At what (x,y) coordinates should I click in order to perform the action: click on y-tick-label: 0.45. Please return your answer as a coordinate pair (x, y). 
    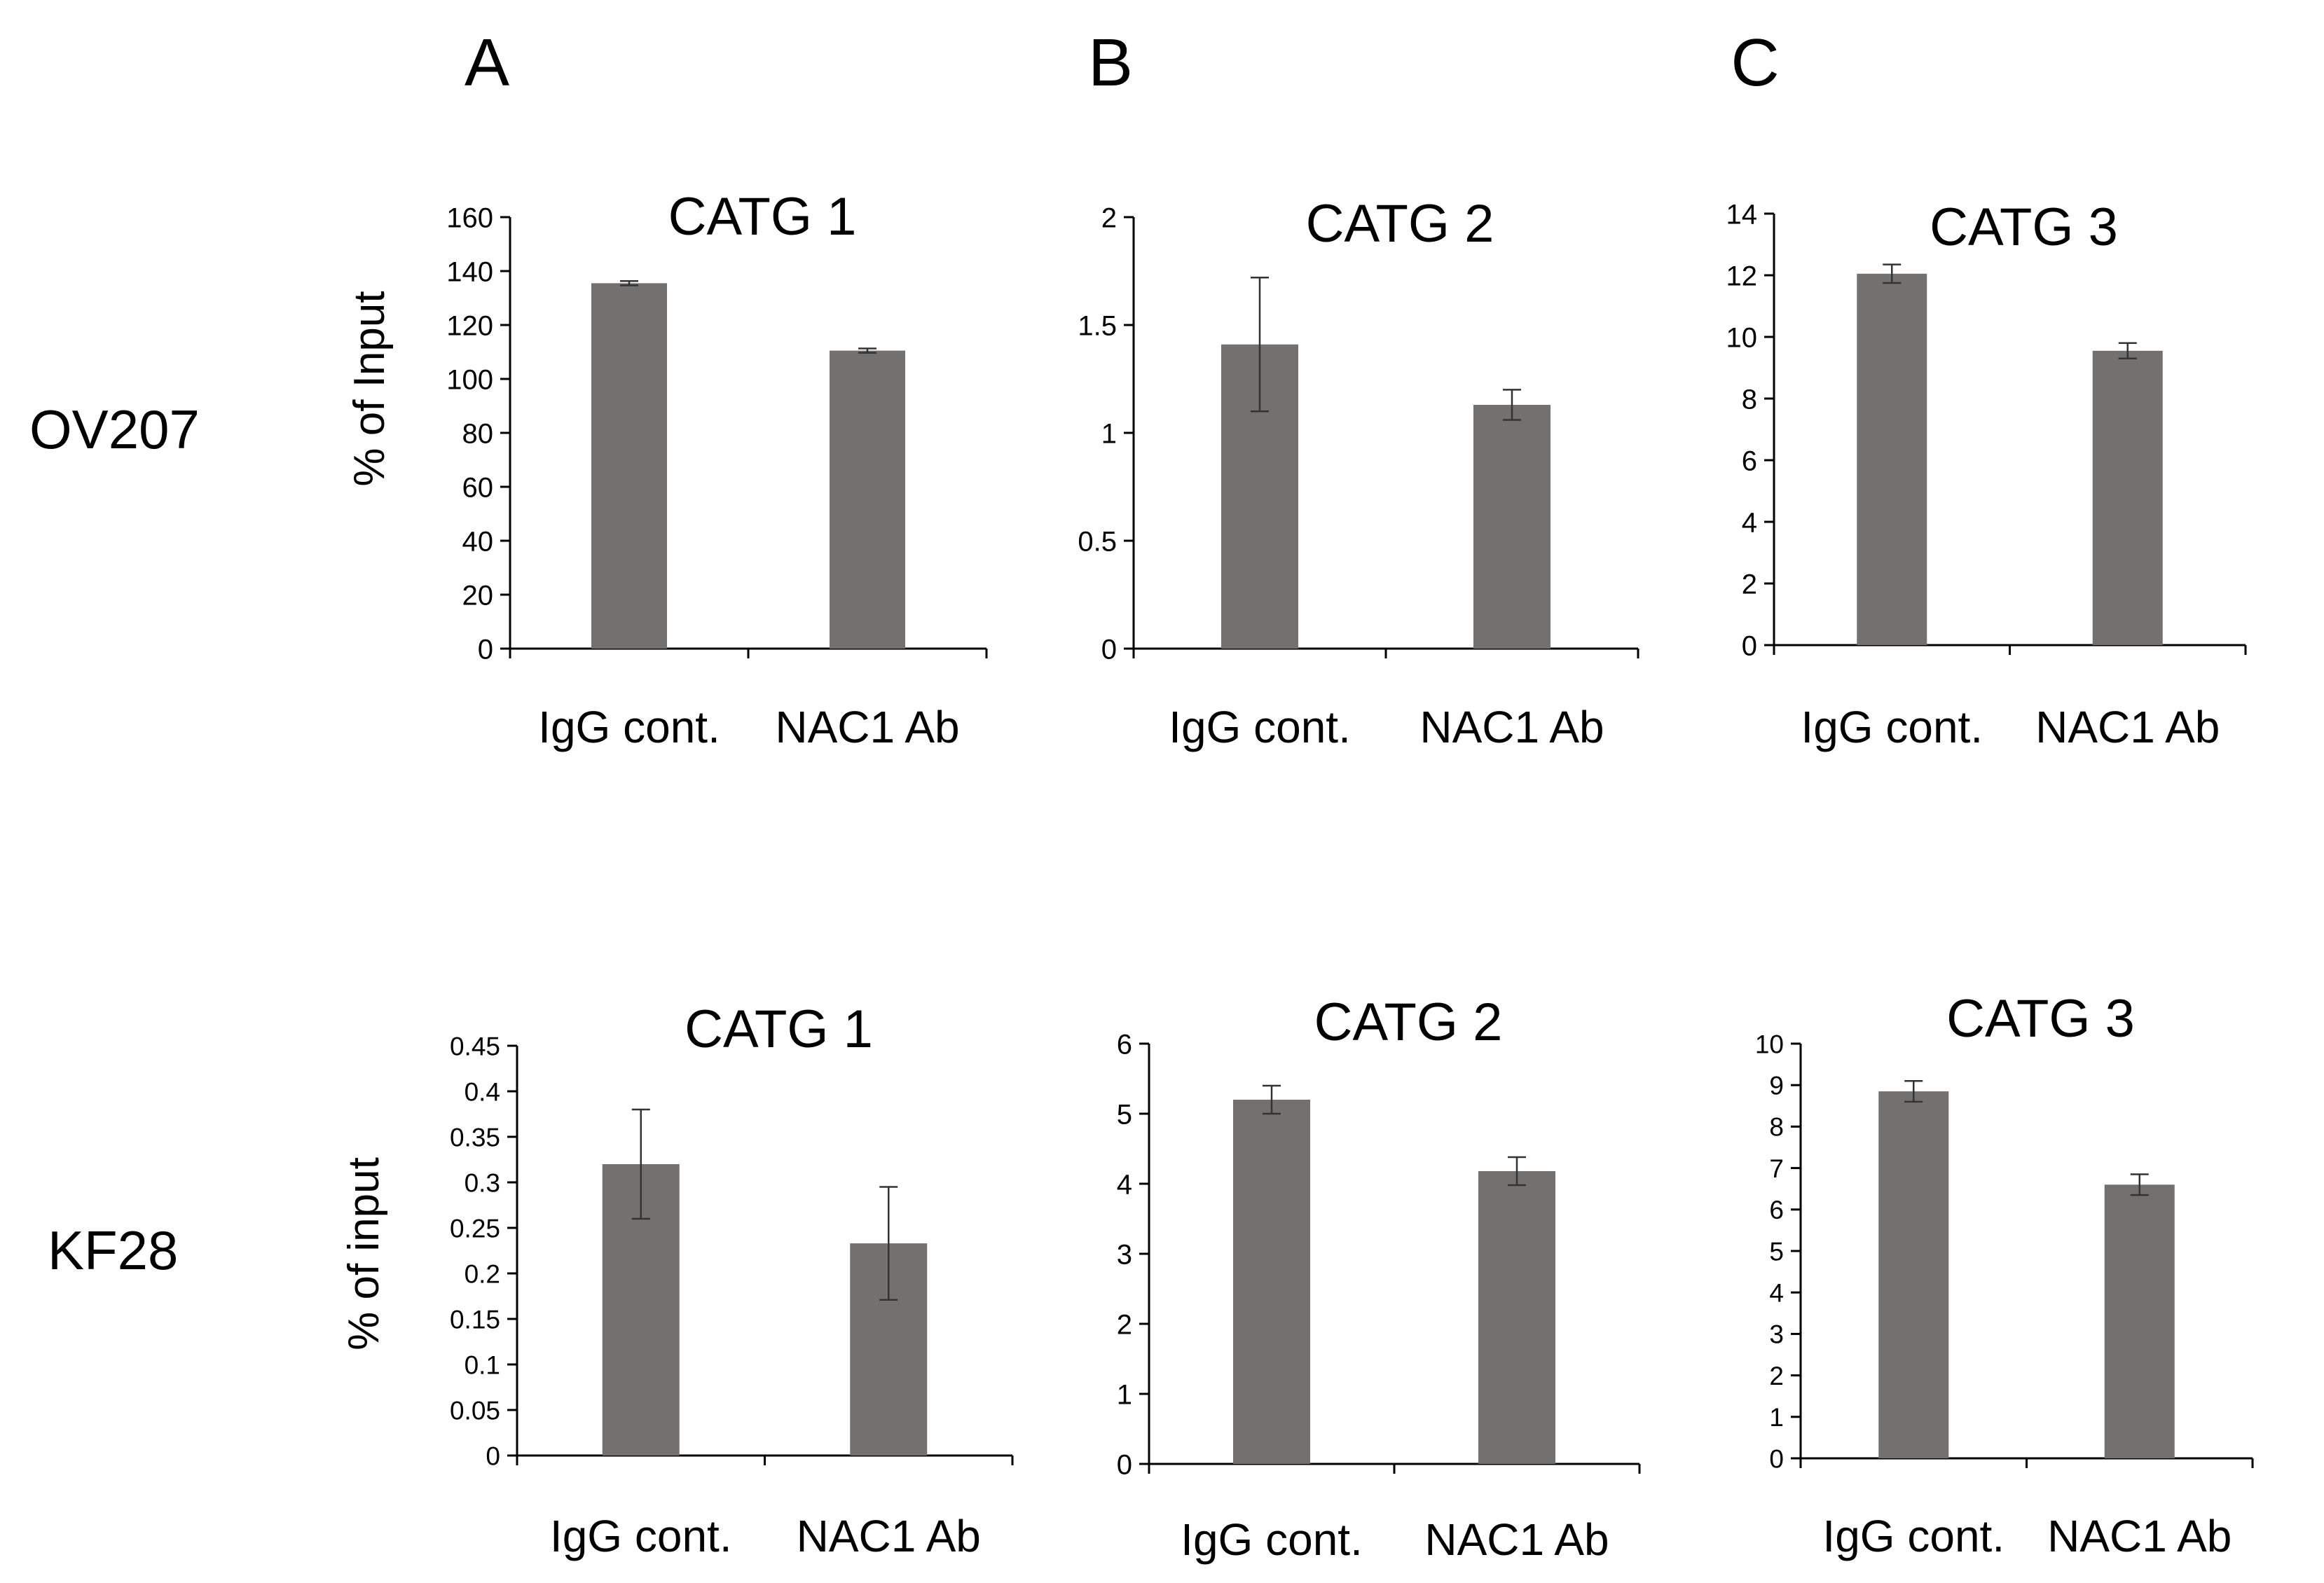
    Looking at the image, I should click on (475, 1046).